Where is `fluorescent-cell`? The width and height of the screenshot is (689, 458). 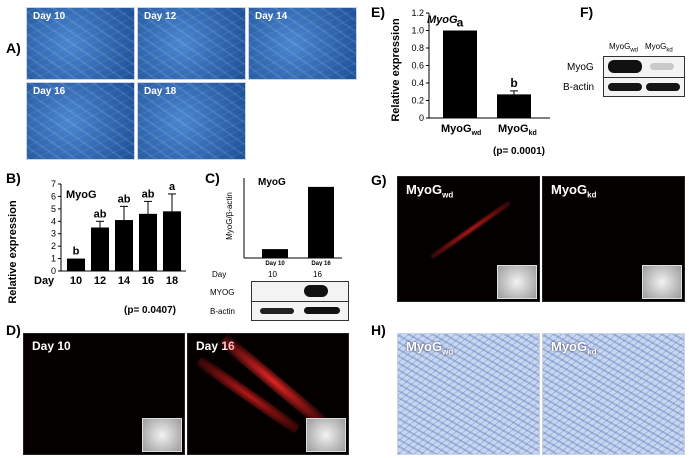
fluorescent-cell is located at coordinates (470, 230).